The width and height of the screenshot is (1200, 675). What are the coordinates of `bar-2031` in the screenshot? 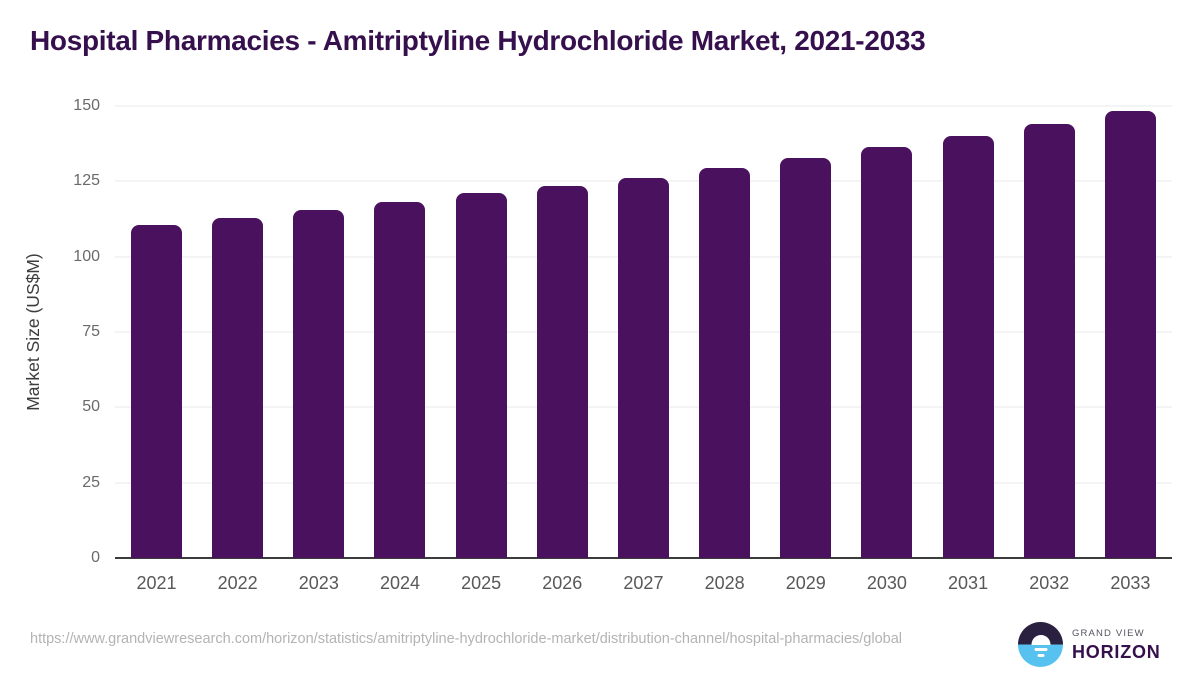 It's located at (968, 347).